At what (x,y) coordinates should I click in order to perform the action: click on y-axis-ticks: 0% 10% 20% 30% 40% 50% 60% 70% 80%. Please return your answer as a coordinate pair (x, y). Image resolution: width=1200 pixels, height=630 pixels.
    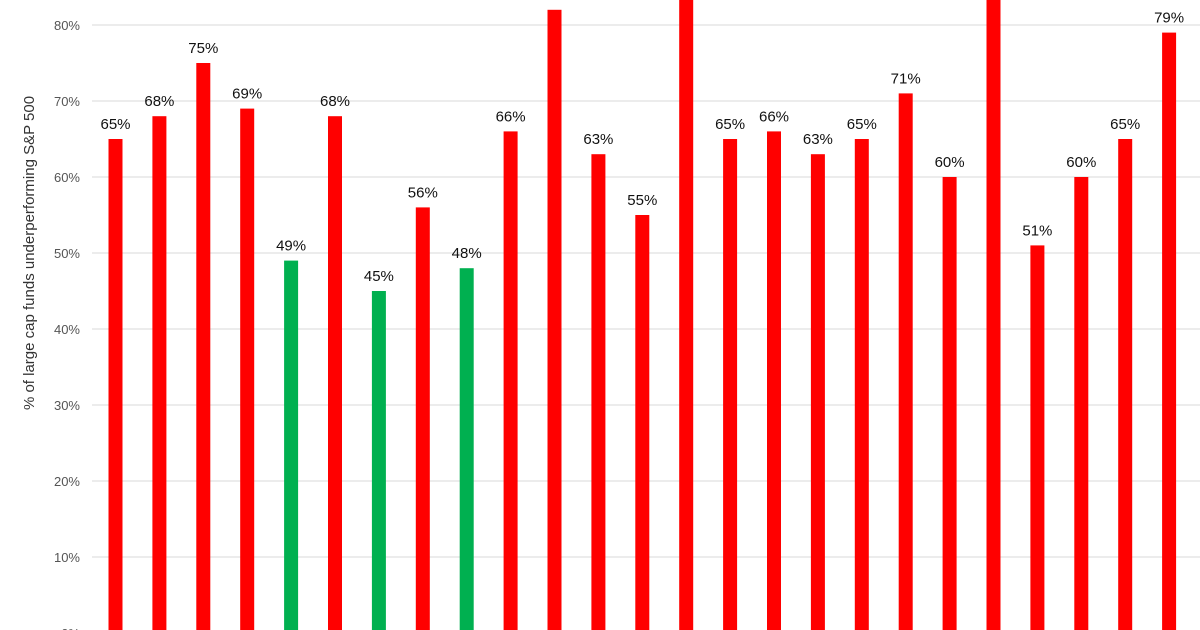
    Looking at the image, I should click on (67, 324).